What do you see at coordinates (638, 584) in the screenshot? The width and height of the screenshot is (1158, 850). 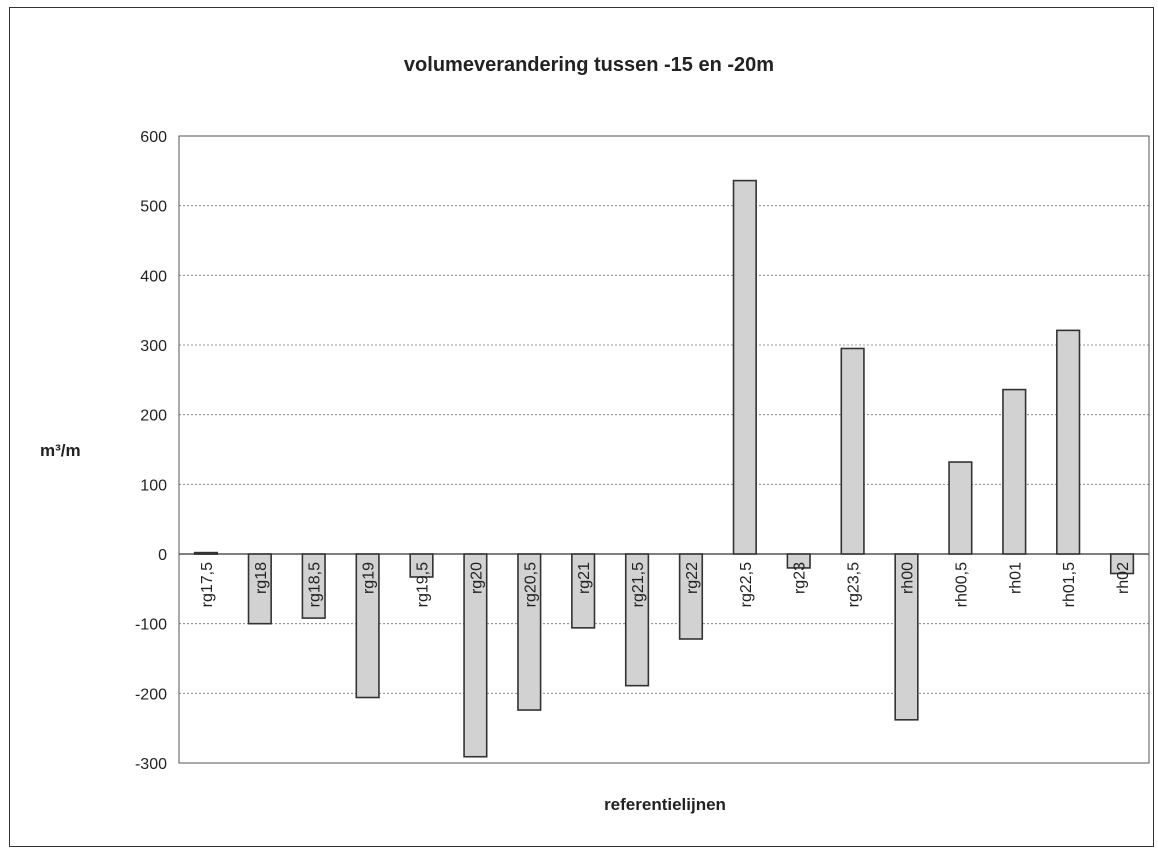 I see `x-tick-label: rg21,5` at bounding box center [638, 584].